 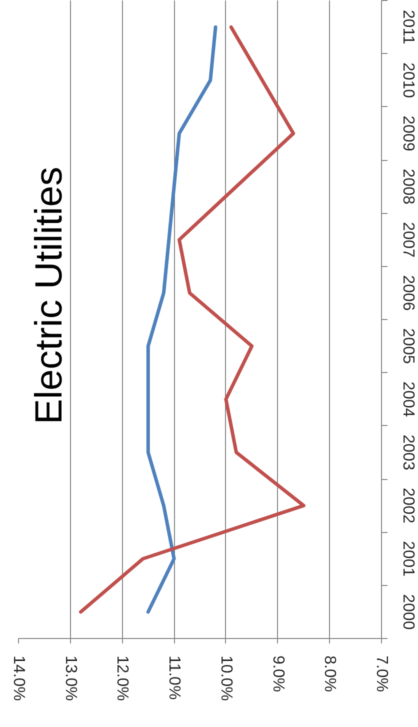 What do you see at coordinates (408, 399) in the screenshot?
I see `y-tick-label: 2004` at bounding box center [408, 399].